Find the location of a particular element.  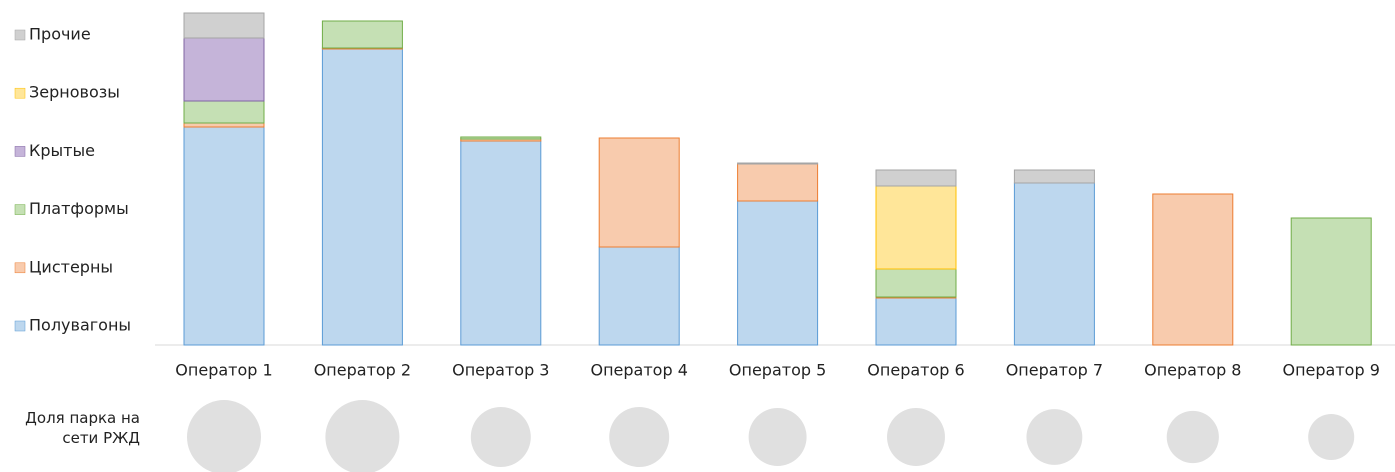

legend-label: Зерновозы is located at coordinates (74, 92).